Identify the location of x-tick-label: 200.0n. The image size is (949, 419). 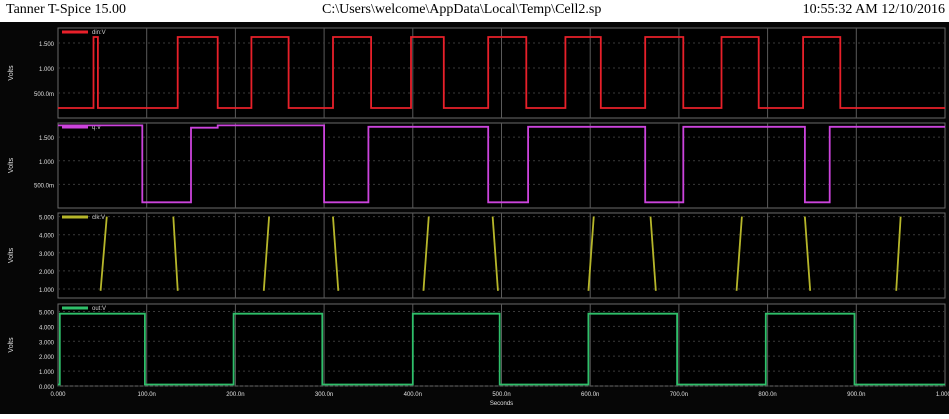
(235, 395).